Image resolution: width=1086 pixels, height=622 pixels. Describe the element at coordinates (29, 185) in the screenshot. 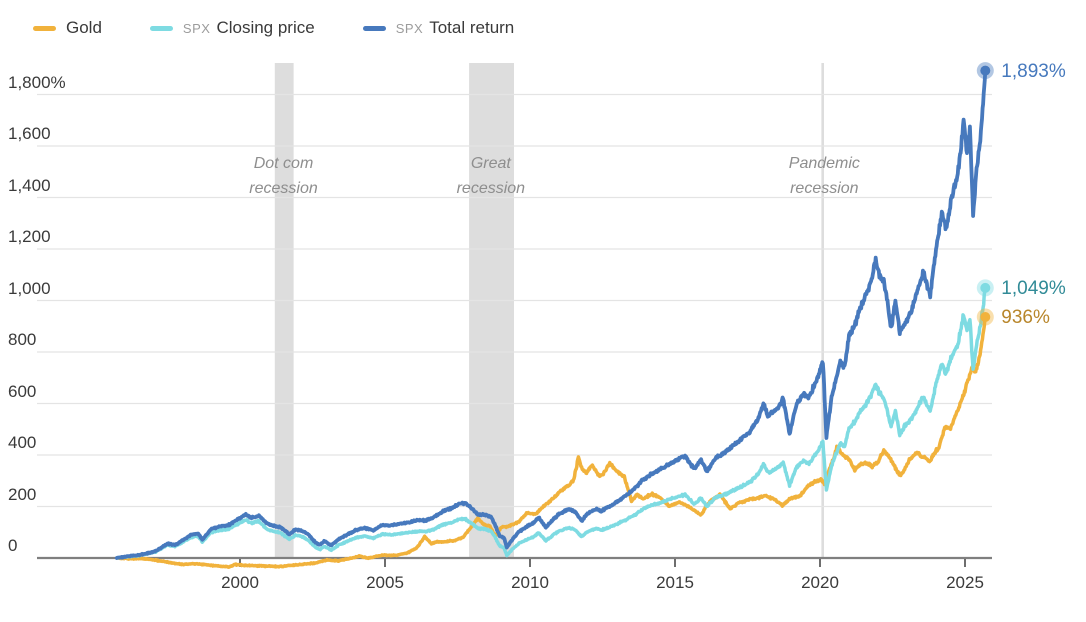

I see `y-tick-label: 1,400` at that location.